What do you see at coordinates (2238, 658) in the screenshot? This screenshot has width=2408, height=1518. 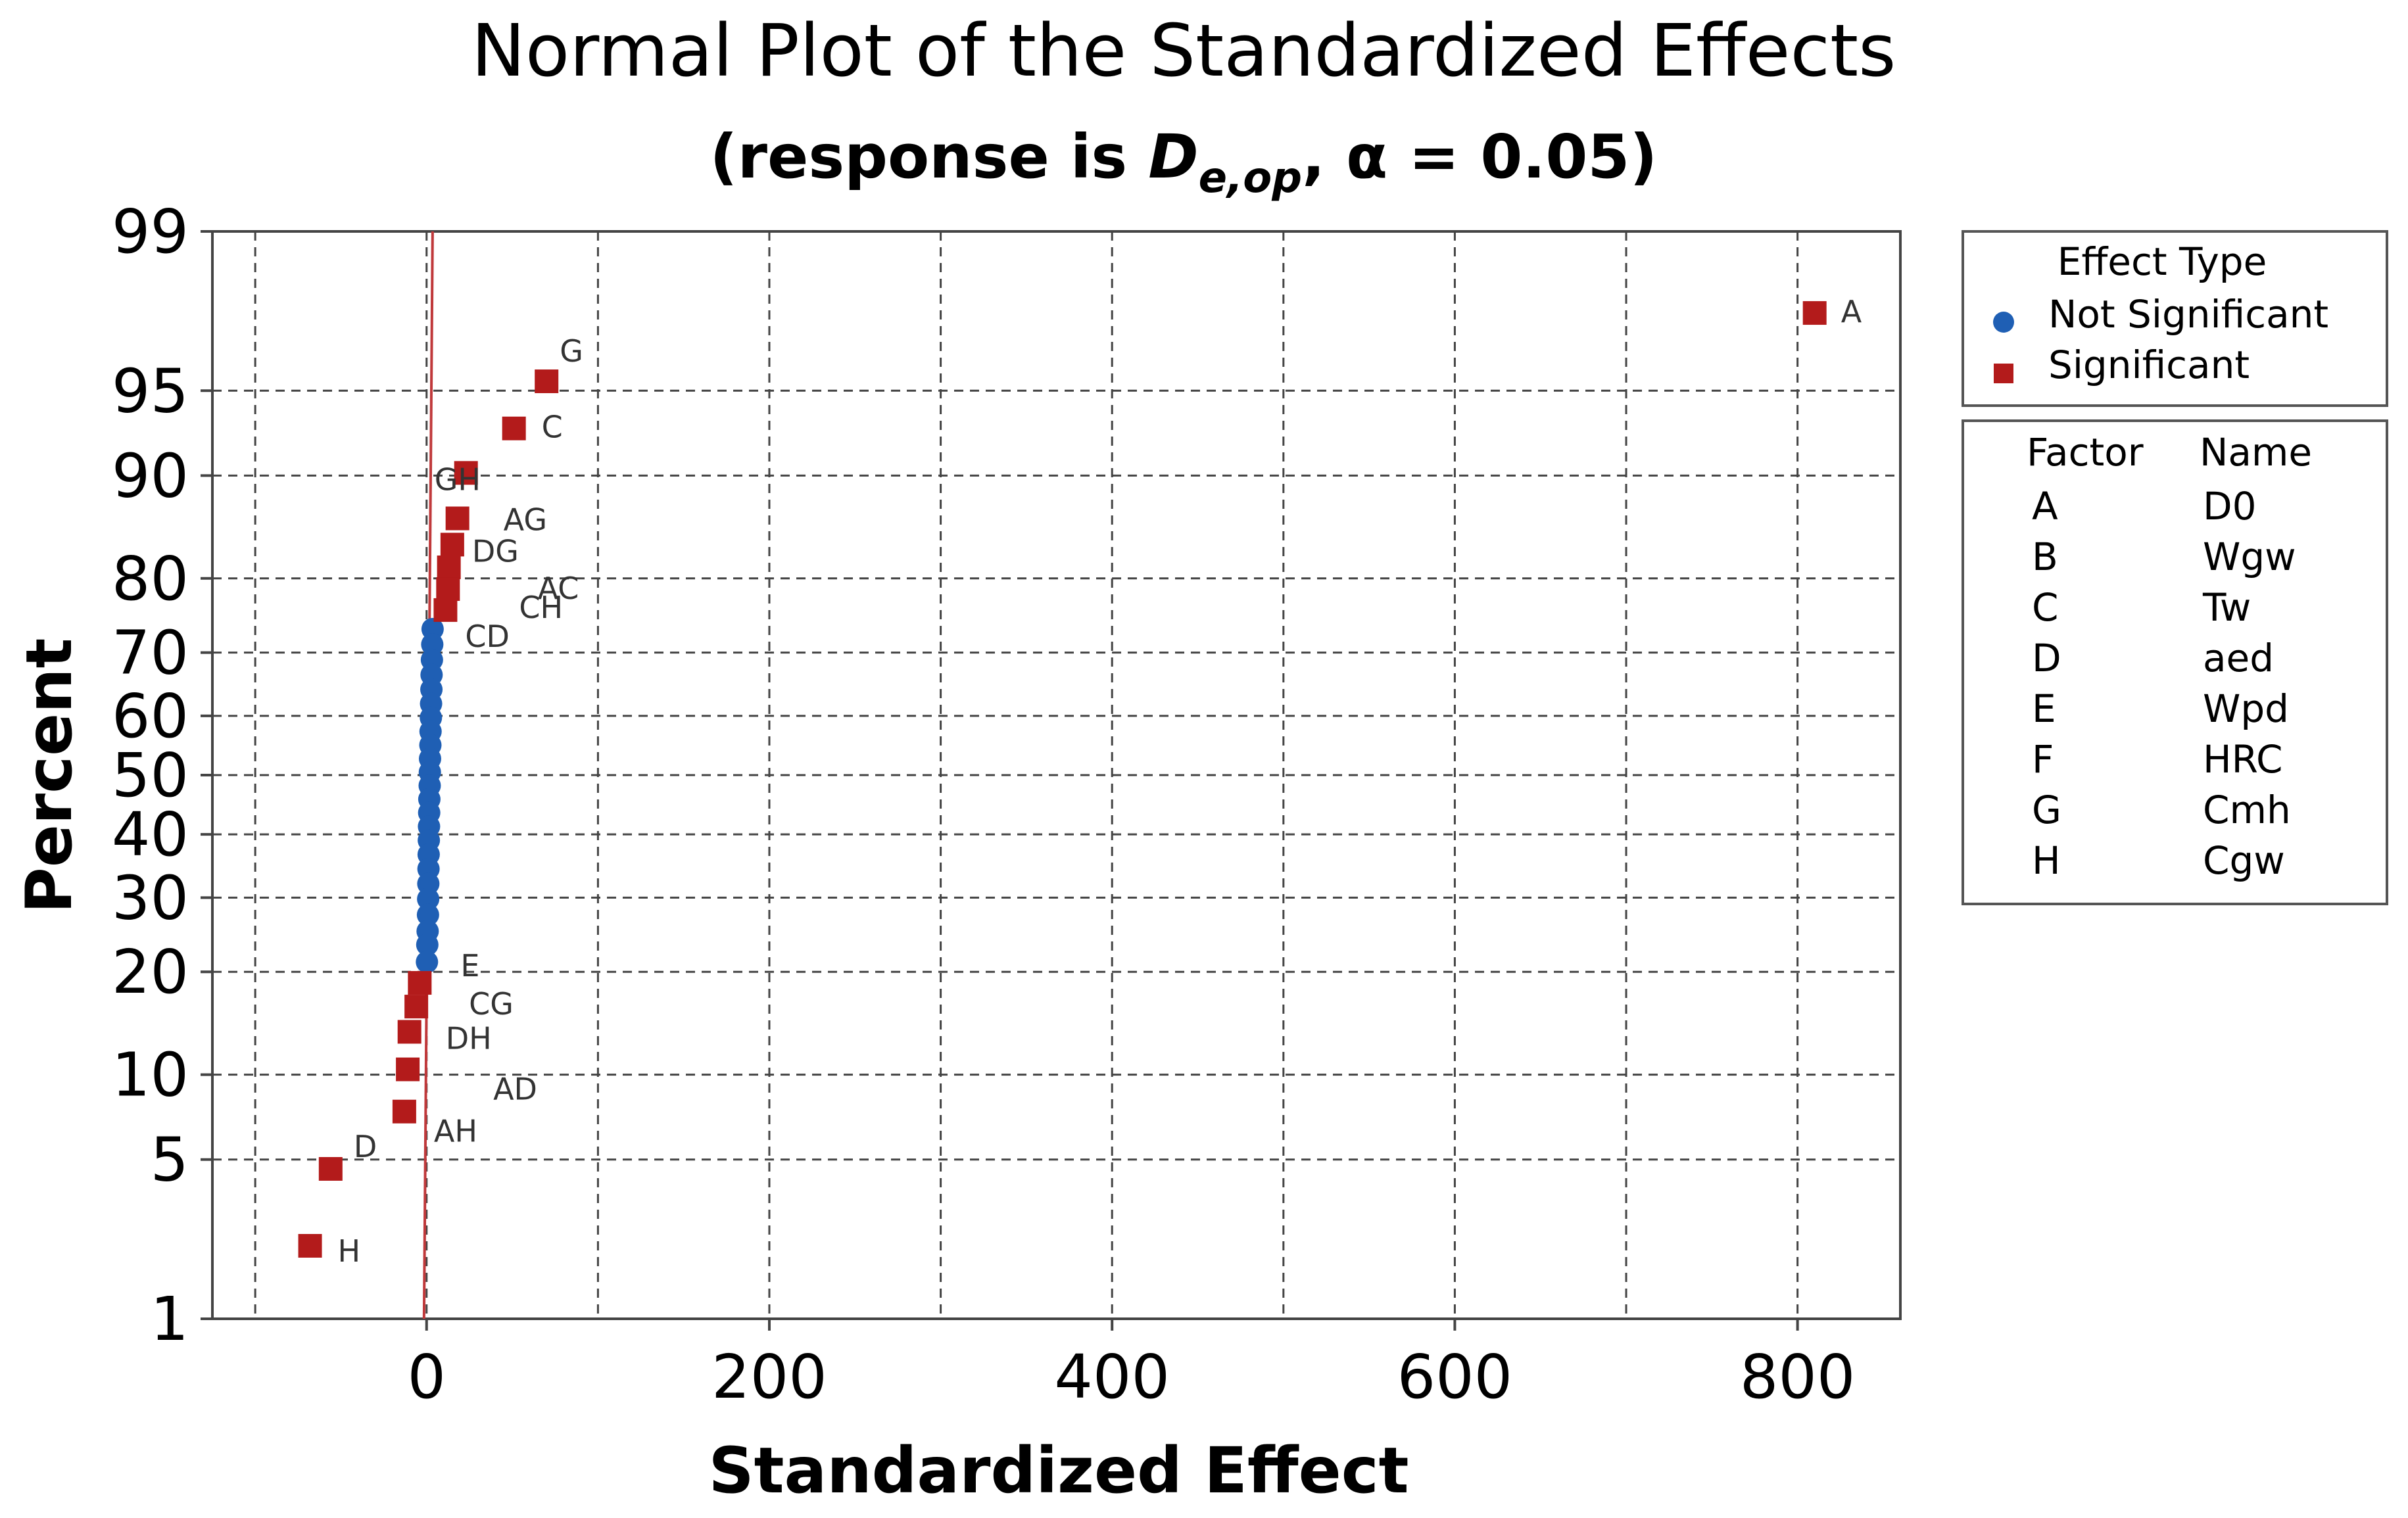 I see `factor-name-d: aed` at bounding box center [2238, 658].